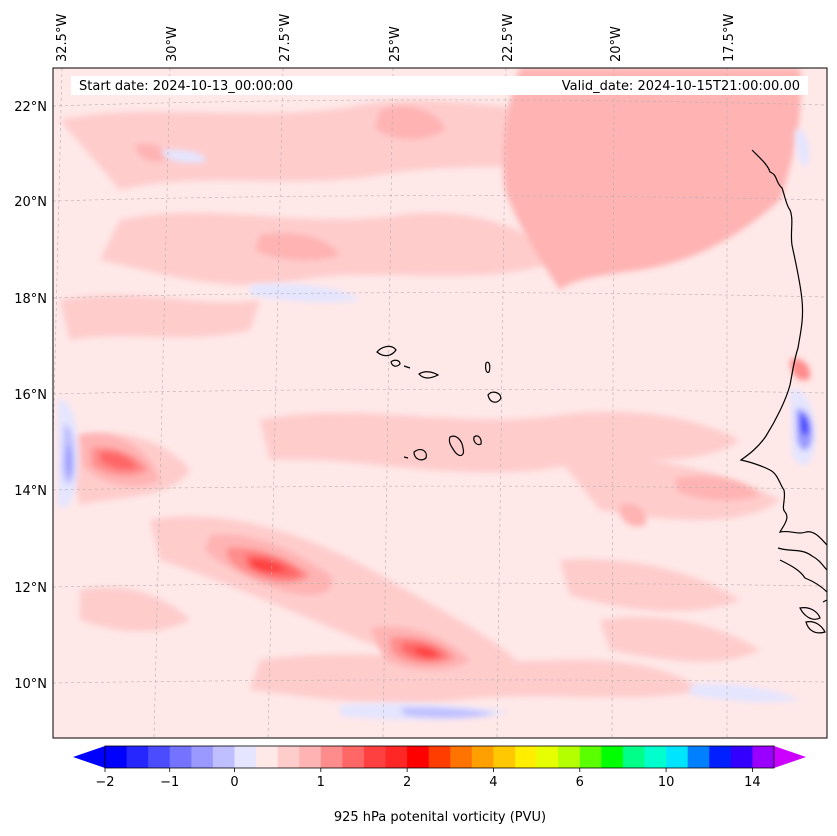  Describe the element at coordinates (321, 782) in the screenshot. I see `colorbar-tick-label: 1` at that location.